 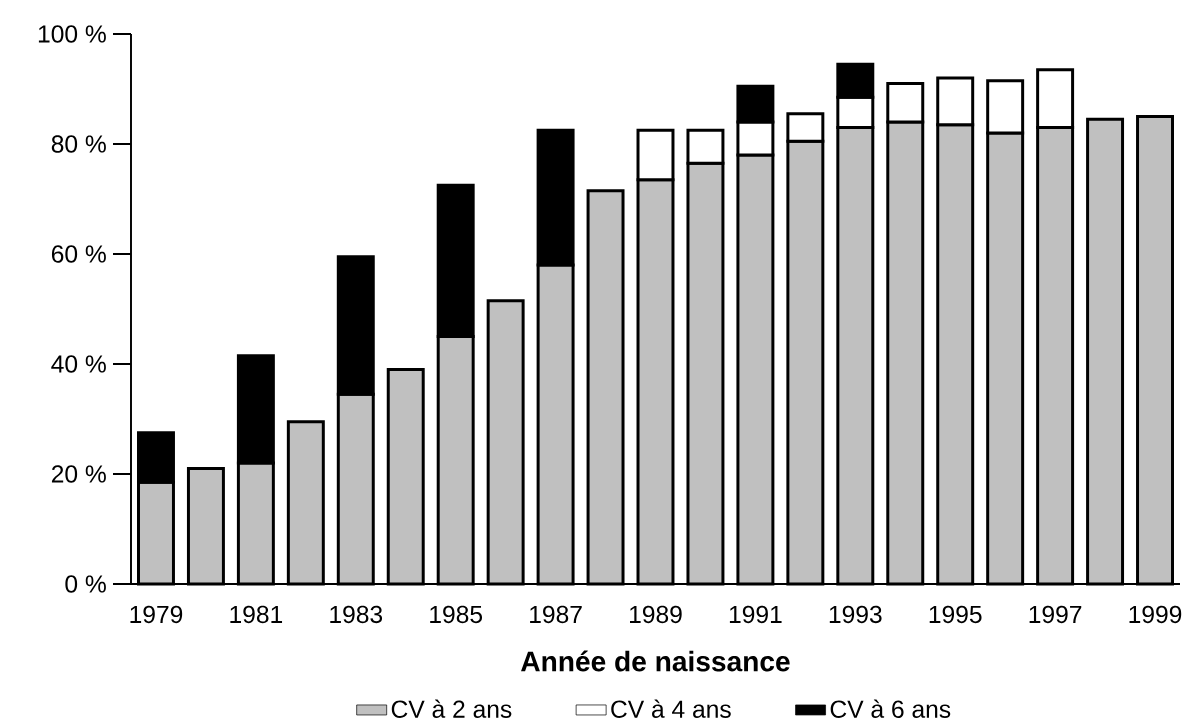 What do you see at coordinates (85, 584) in the screenshot?
I see `y-tick-label: 0 %` at bounding box center [85, 584].